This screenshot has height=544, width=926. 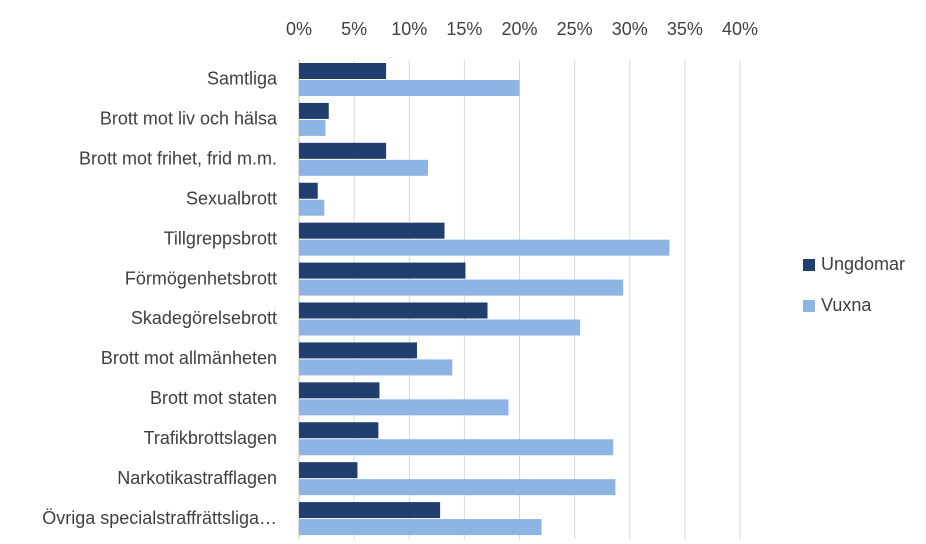 I want to click on y-tick-label: Trafikbrottslagen, so click(x=210, y=438).